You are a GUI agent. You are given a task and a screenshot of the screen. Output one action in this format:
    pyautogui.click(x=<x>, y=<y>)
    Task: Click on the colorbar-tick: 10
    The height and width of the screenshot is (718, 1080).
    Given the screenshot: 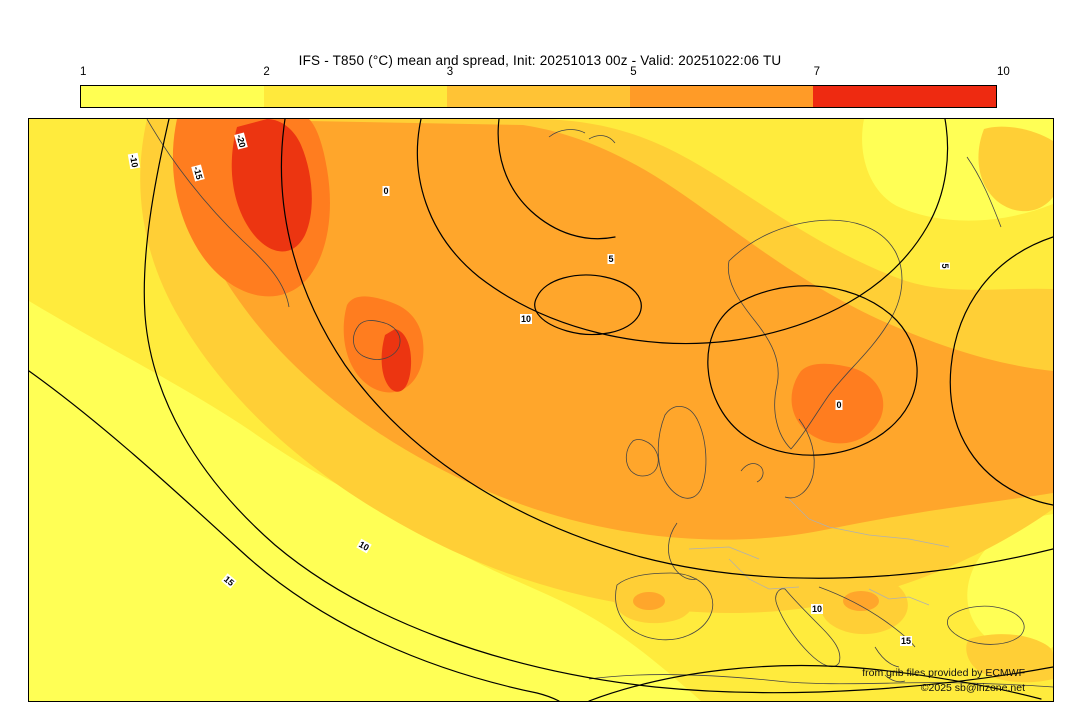 What is the action you would take?
    pyautogui.click(x=1003, y=72)
    